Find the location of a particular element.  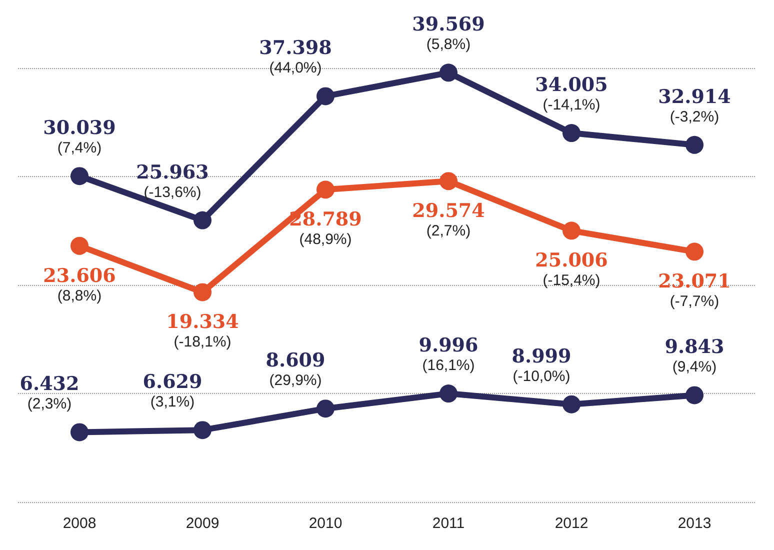

data-label: 34.005 (-14,1%) is located at coordinates (571, 94).